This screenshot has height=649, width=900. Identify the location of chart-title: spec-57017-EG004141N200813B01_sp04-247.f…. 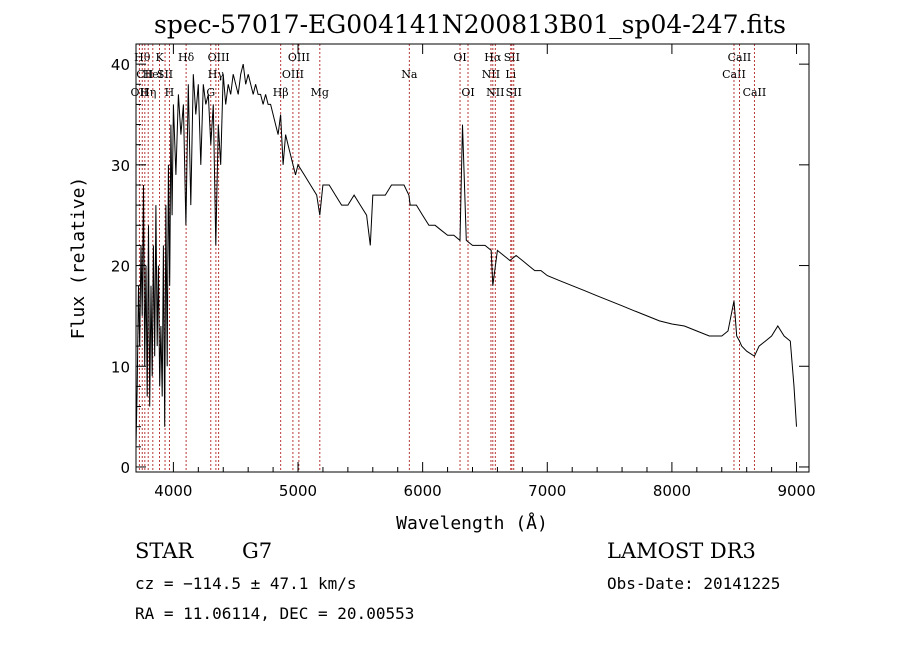
(470, 24).